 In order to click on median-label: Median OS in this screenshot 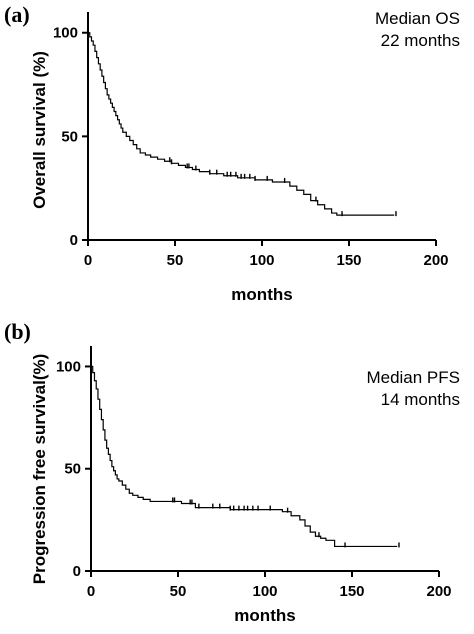, I will do `click(417, 18)`.